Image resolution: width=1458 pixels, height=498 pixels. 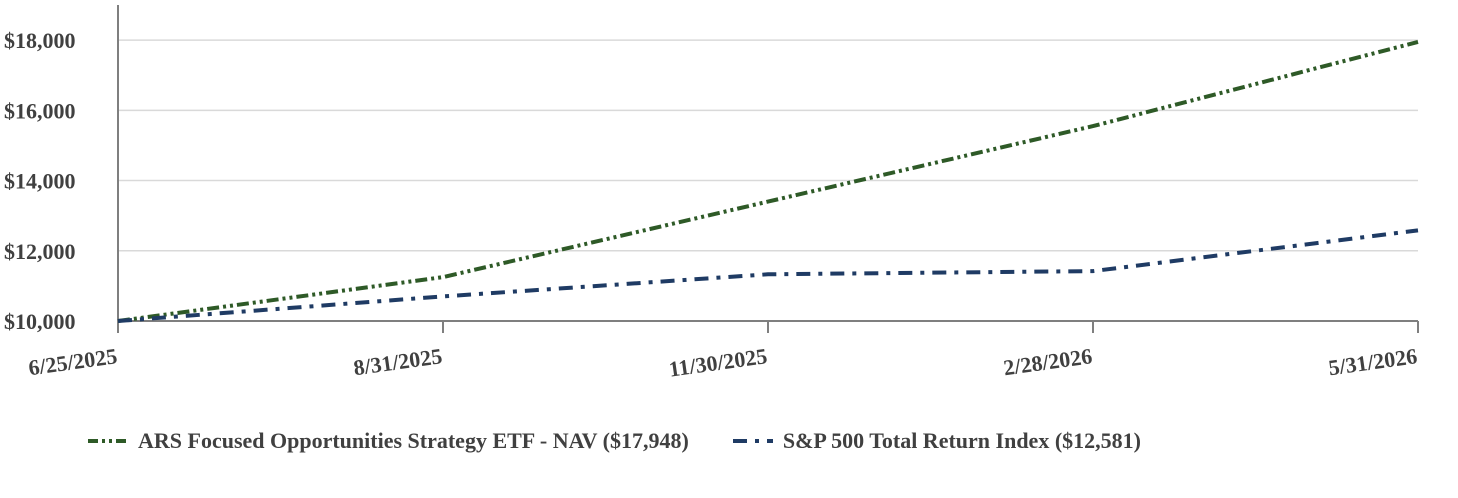 What do you see at coordinates (108, 441) in the screenshot?
I see `legend-swatch-ars-etf` at bounding box center [108, 441].